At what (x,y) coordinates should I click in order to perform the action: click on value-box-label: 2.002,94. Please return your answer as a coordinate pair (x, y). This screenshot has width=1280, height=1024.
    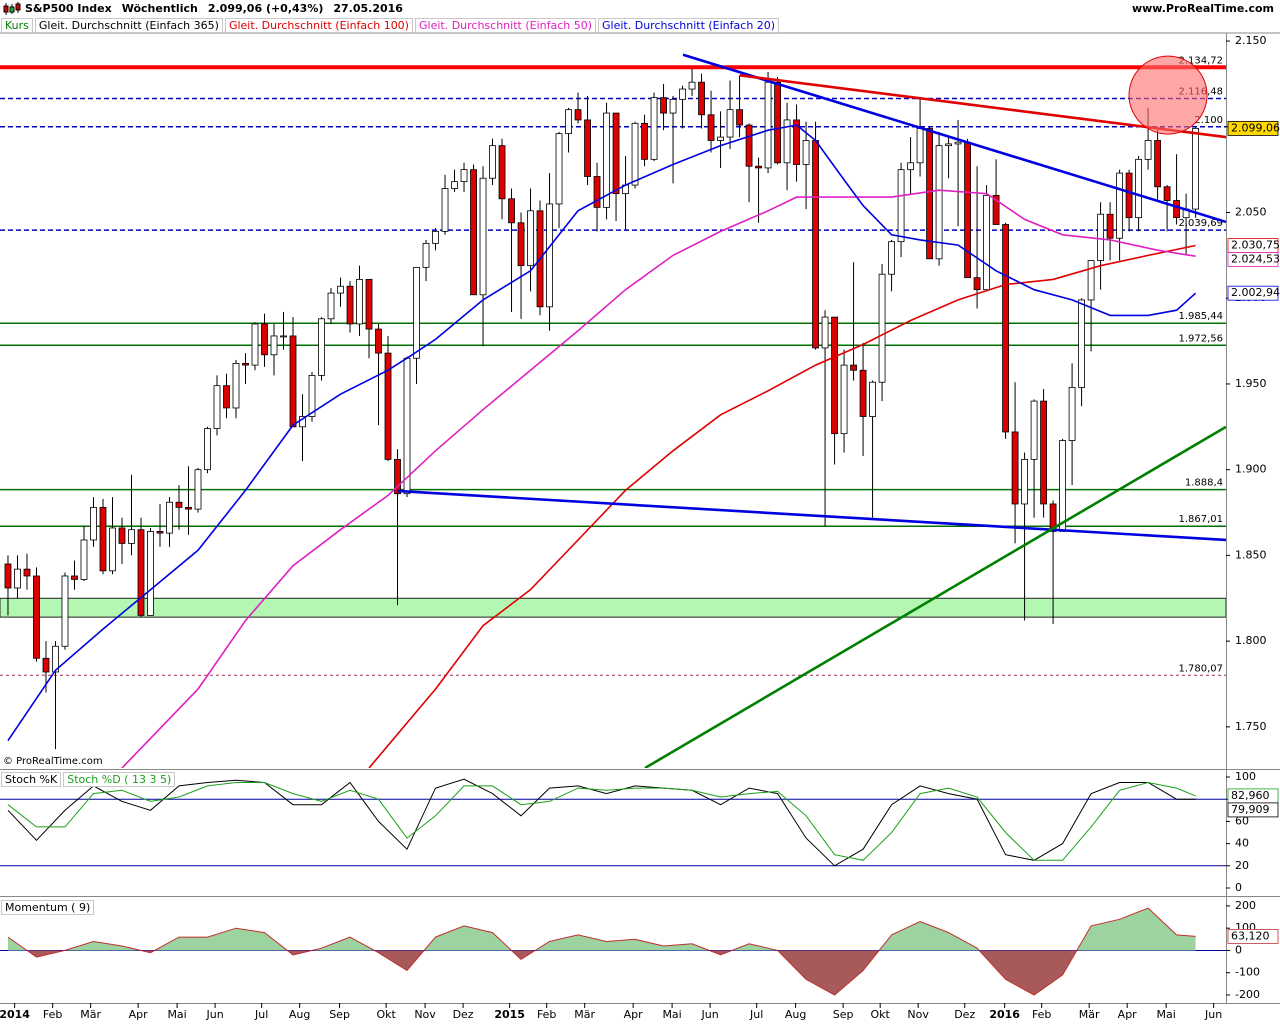
    Looking at the image, I should click on (1255, 292).